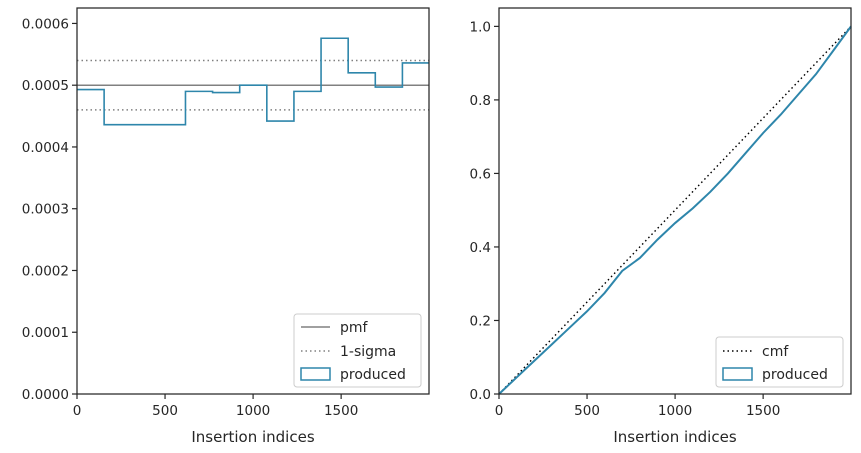  I want to click on legend-pmf-label: pmf, so click(354, 328).